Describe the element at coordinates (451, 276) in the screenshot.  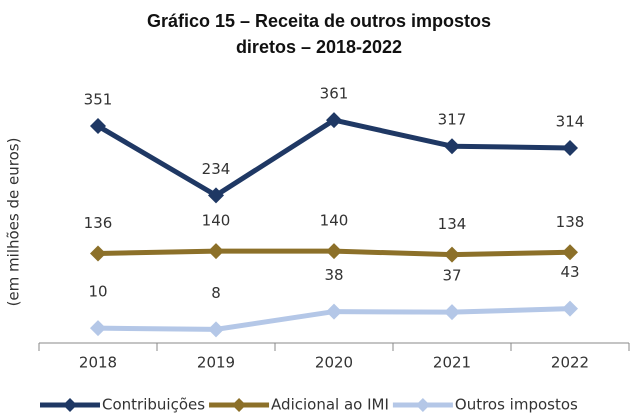
I see `data-label: 37` at that location.